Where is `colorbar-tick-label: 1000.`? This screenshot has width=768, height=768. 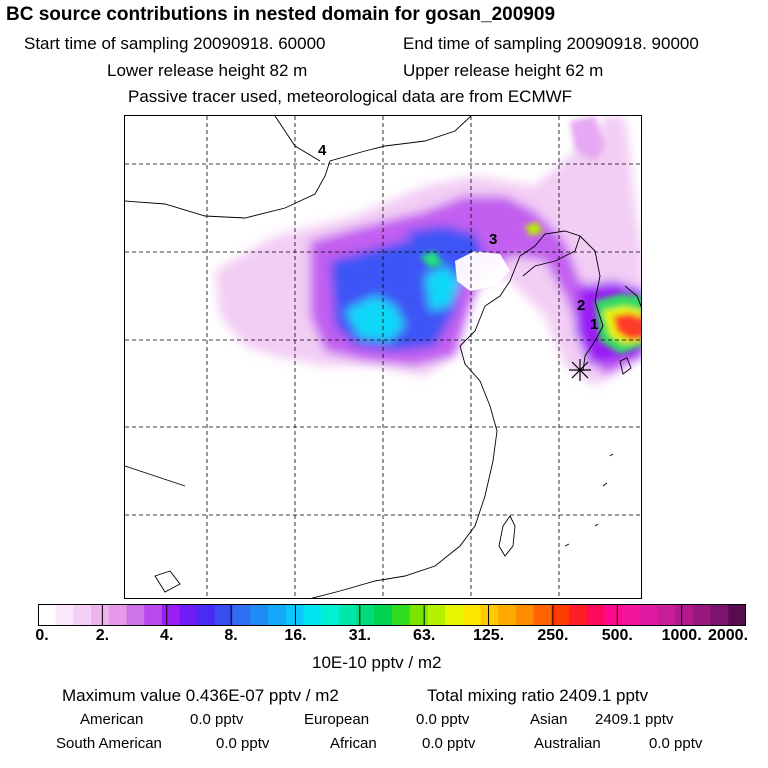 colorbar-tick-label: 1000. is located at coordinates (681, 635).